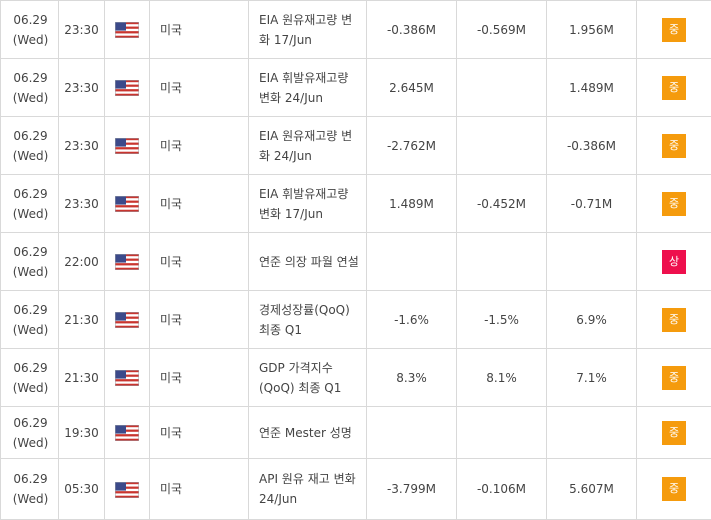  What do you see at coordinates (412, 204) in the screenshot?
I see `actual-value-cell: 1.489M` at bounding box center [412, 204].